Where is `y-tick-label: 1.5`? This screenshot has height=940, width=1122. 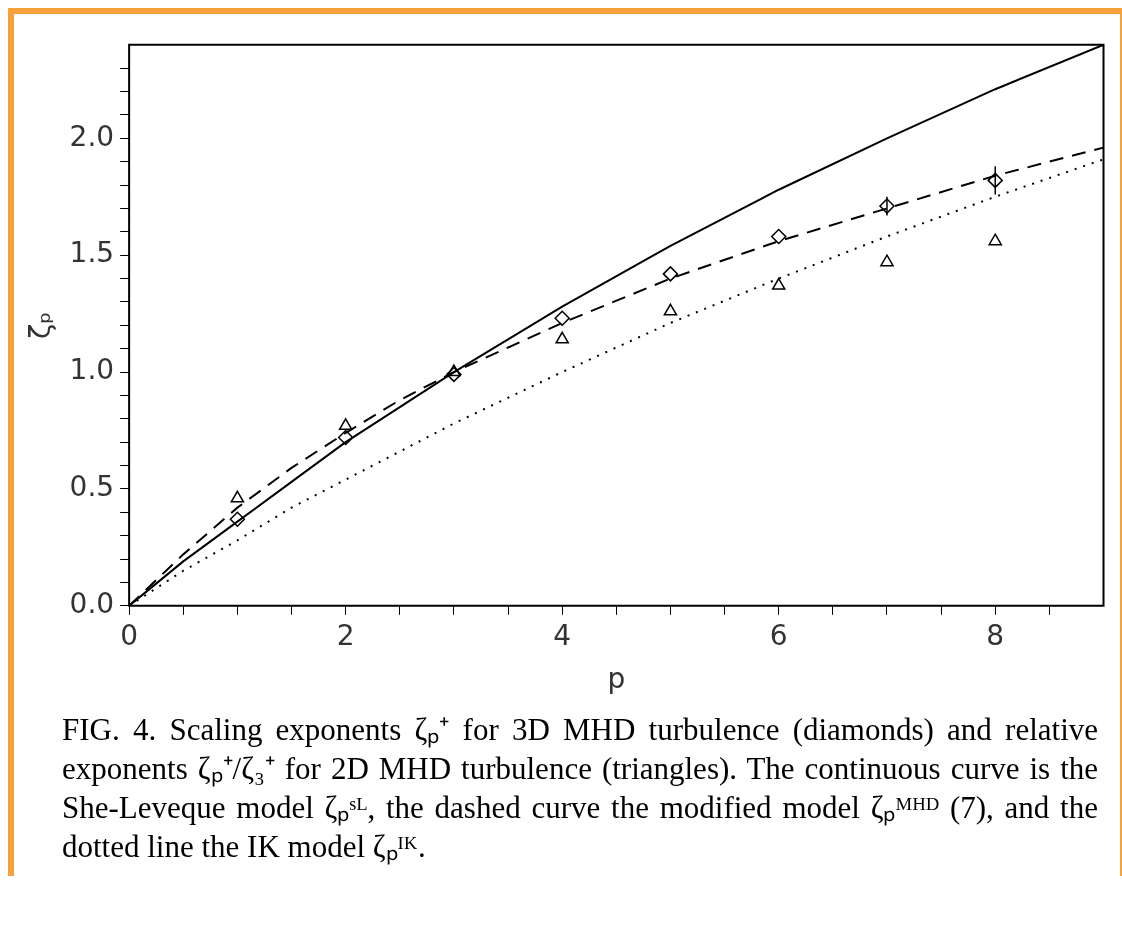 y-tick-label: 1.5 is located at coordinates (92, 253).